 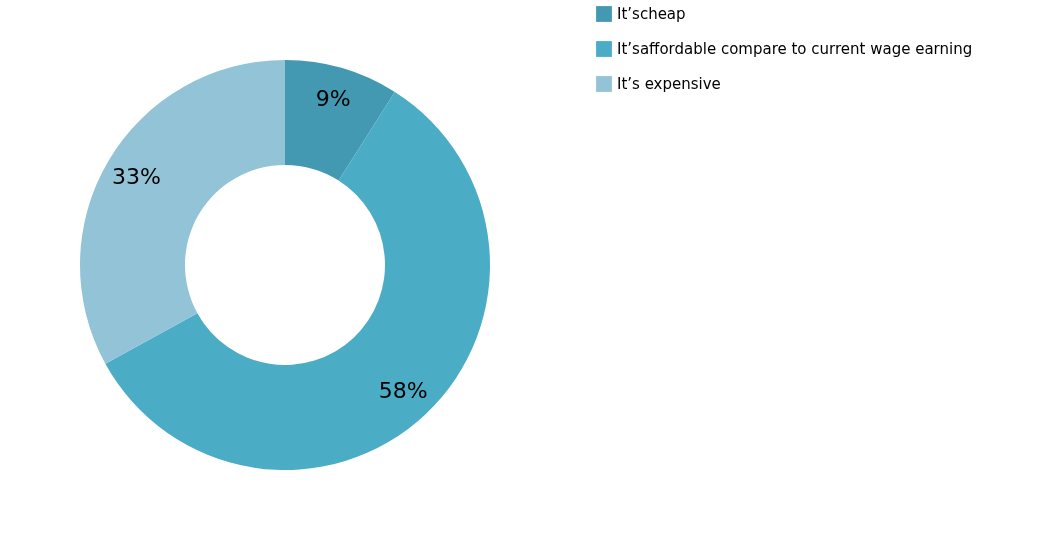 I want to click on data-label: 58%, so click(x=403, y=390).